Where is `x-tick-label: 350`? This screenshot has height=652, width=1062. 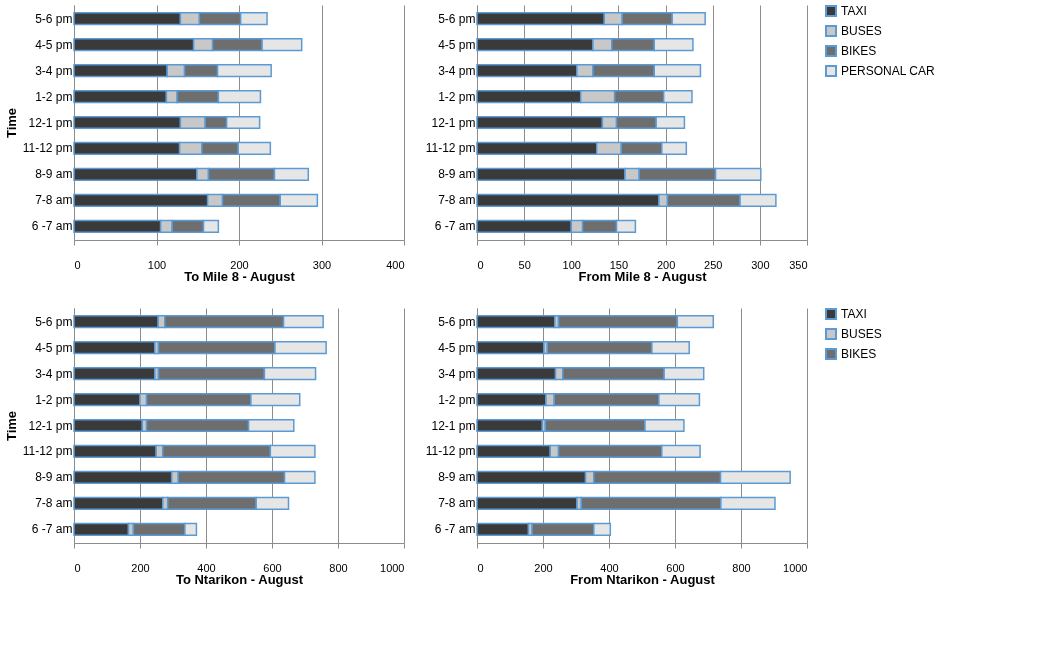 x-tick-label: 350 is located at coordinates (798, 264).